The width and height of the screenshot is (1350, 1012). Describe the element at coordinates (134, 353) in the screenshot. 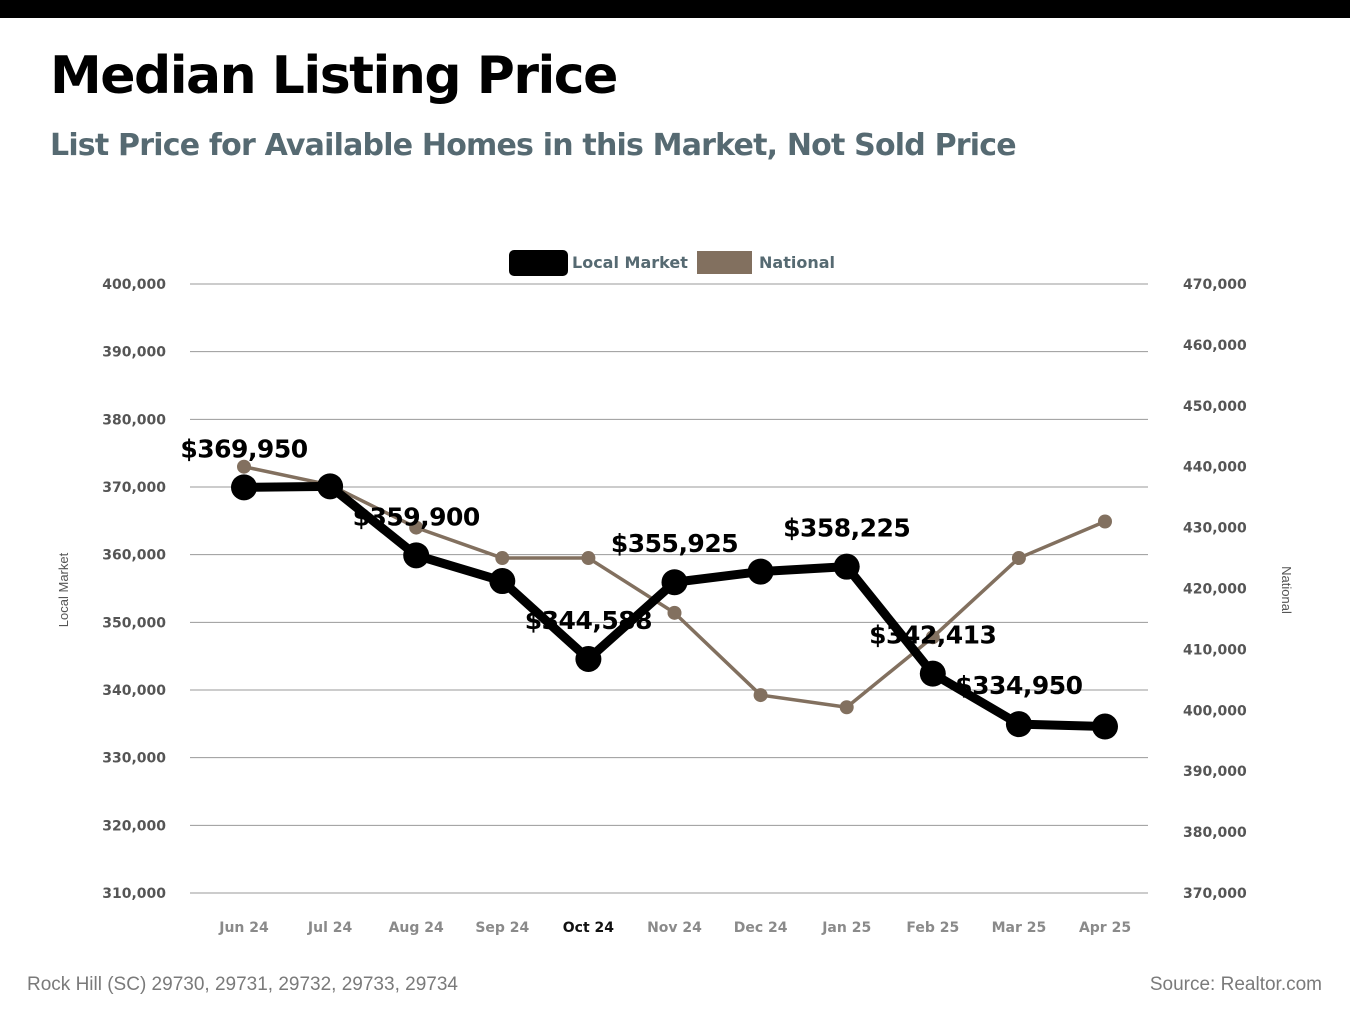

I see `left-tick-label: 390,000` at that location.